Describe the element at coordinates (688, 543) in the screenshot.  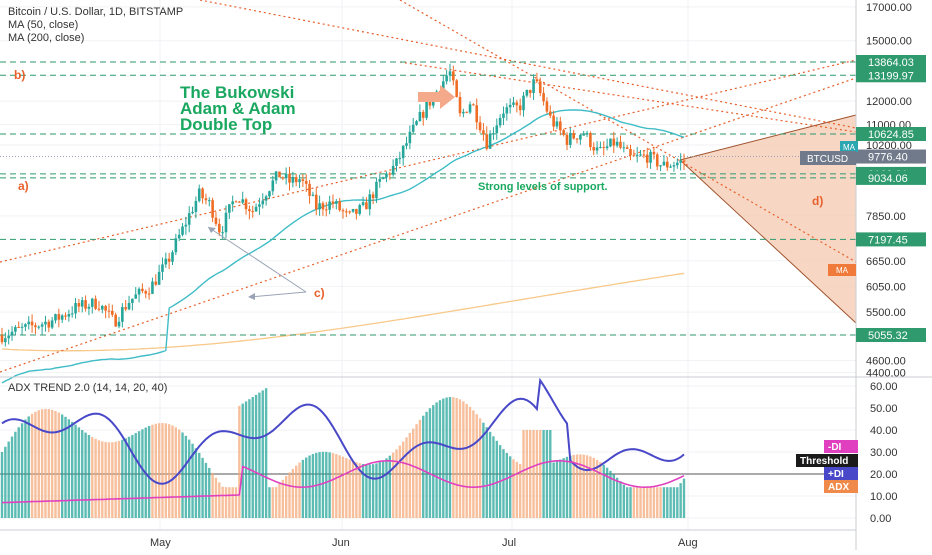
I see `time-tick-label: Aug` at that location.